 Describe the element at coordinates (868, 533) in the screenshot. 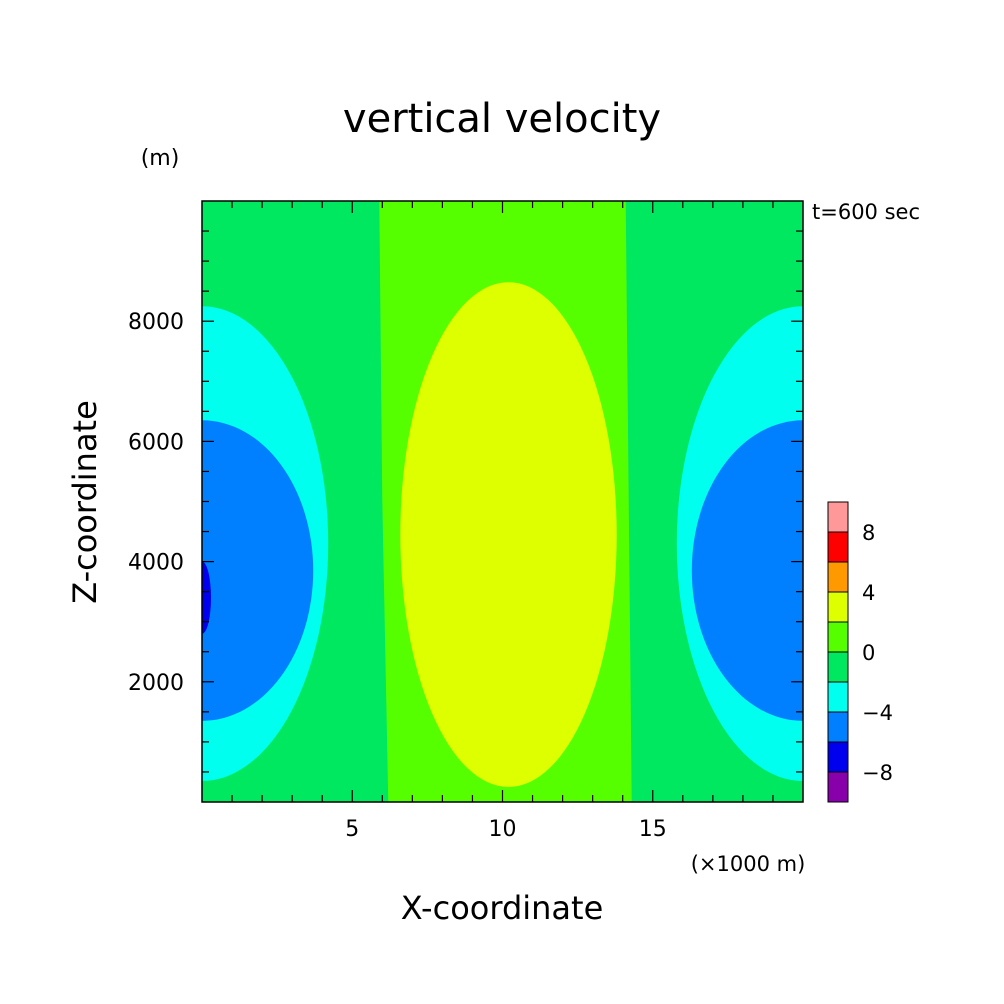

I see `colorbar-label: 8` at that location.